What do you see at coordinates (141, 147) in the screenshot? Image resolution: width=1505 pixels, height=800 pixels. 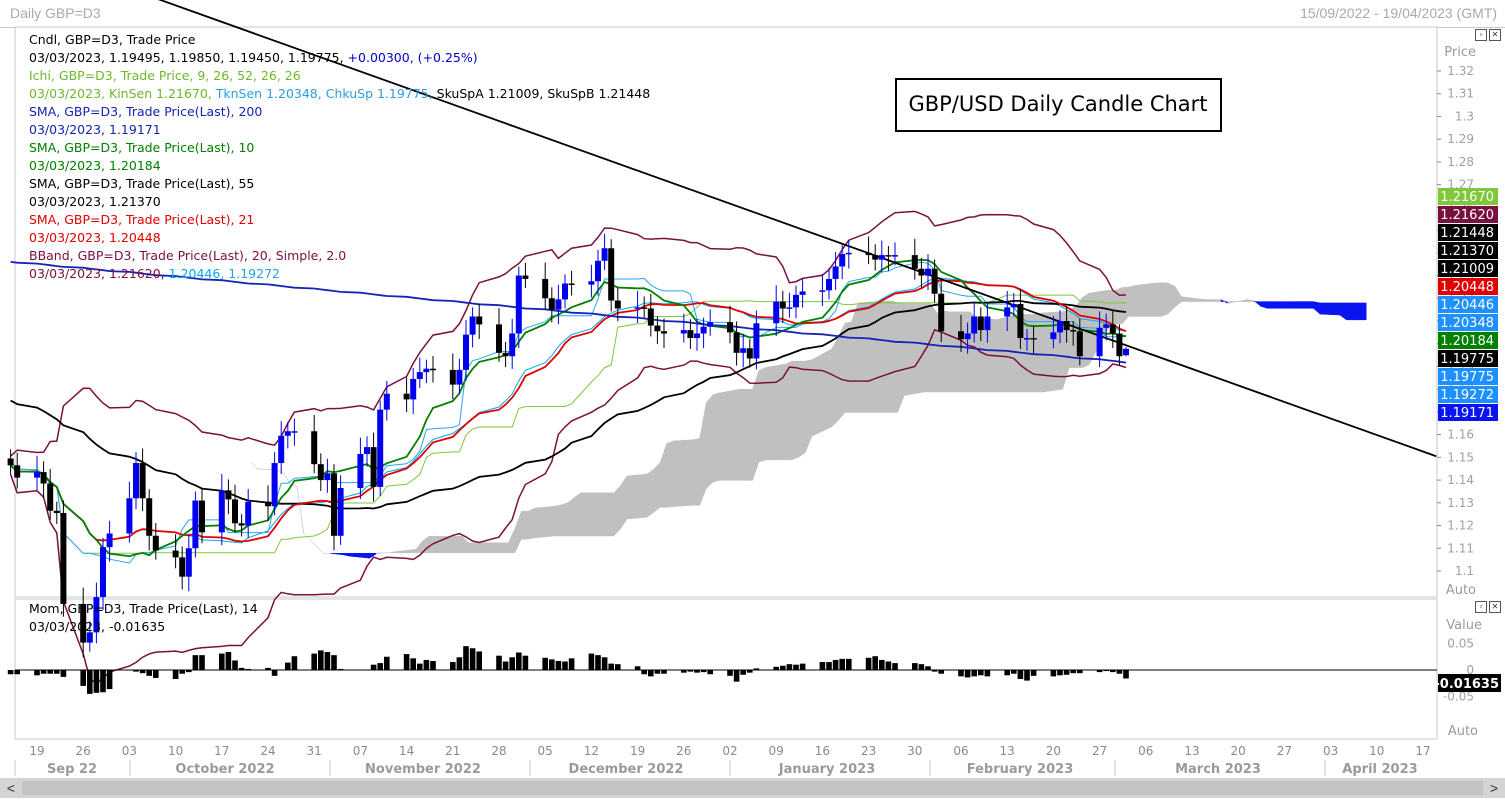 I see `legend-text: SMA, GBP=D3, Trade Price(Last), 10` at bounding box center [141, 147].